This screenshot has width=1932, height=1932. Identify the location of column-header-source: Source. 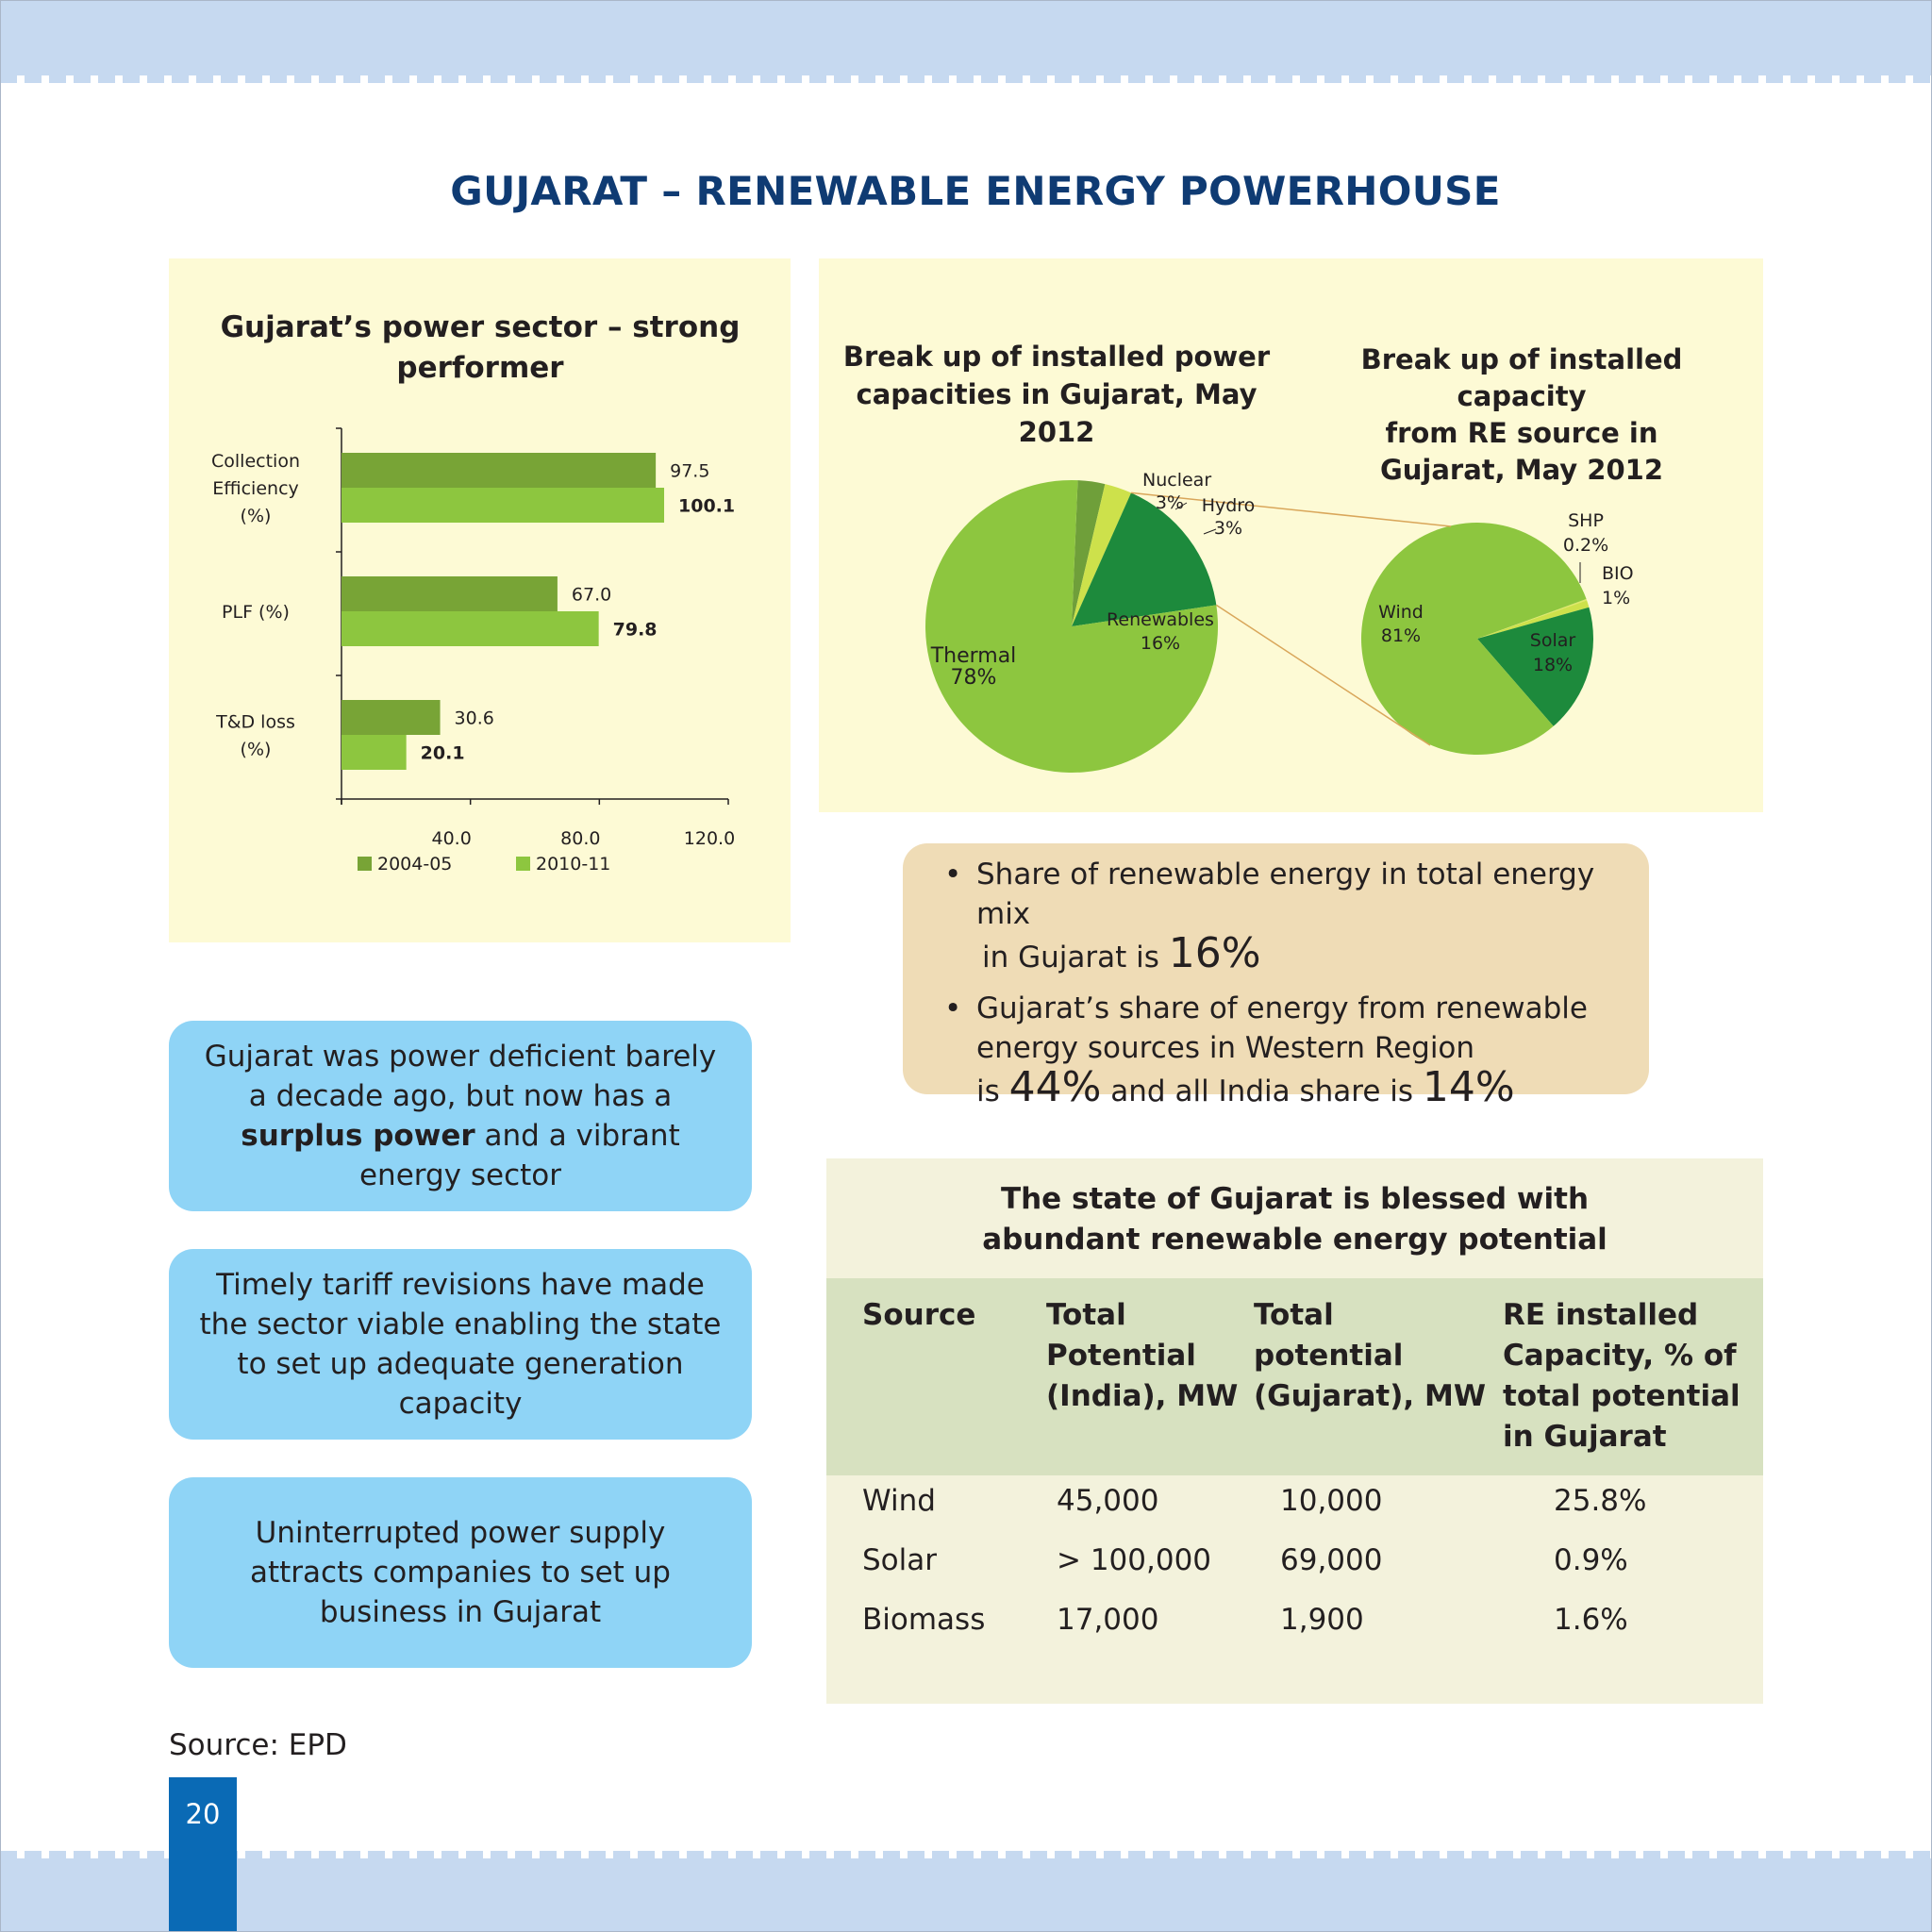
(919, 1315).